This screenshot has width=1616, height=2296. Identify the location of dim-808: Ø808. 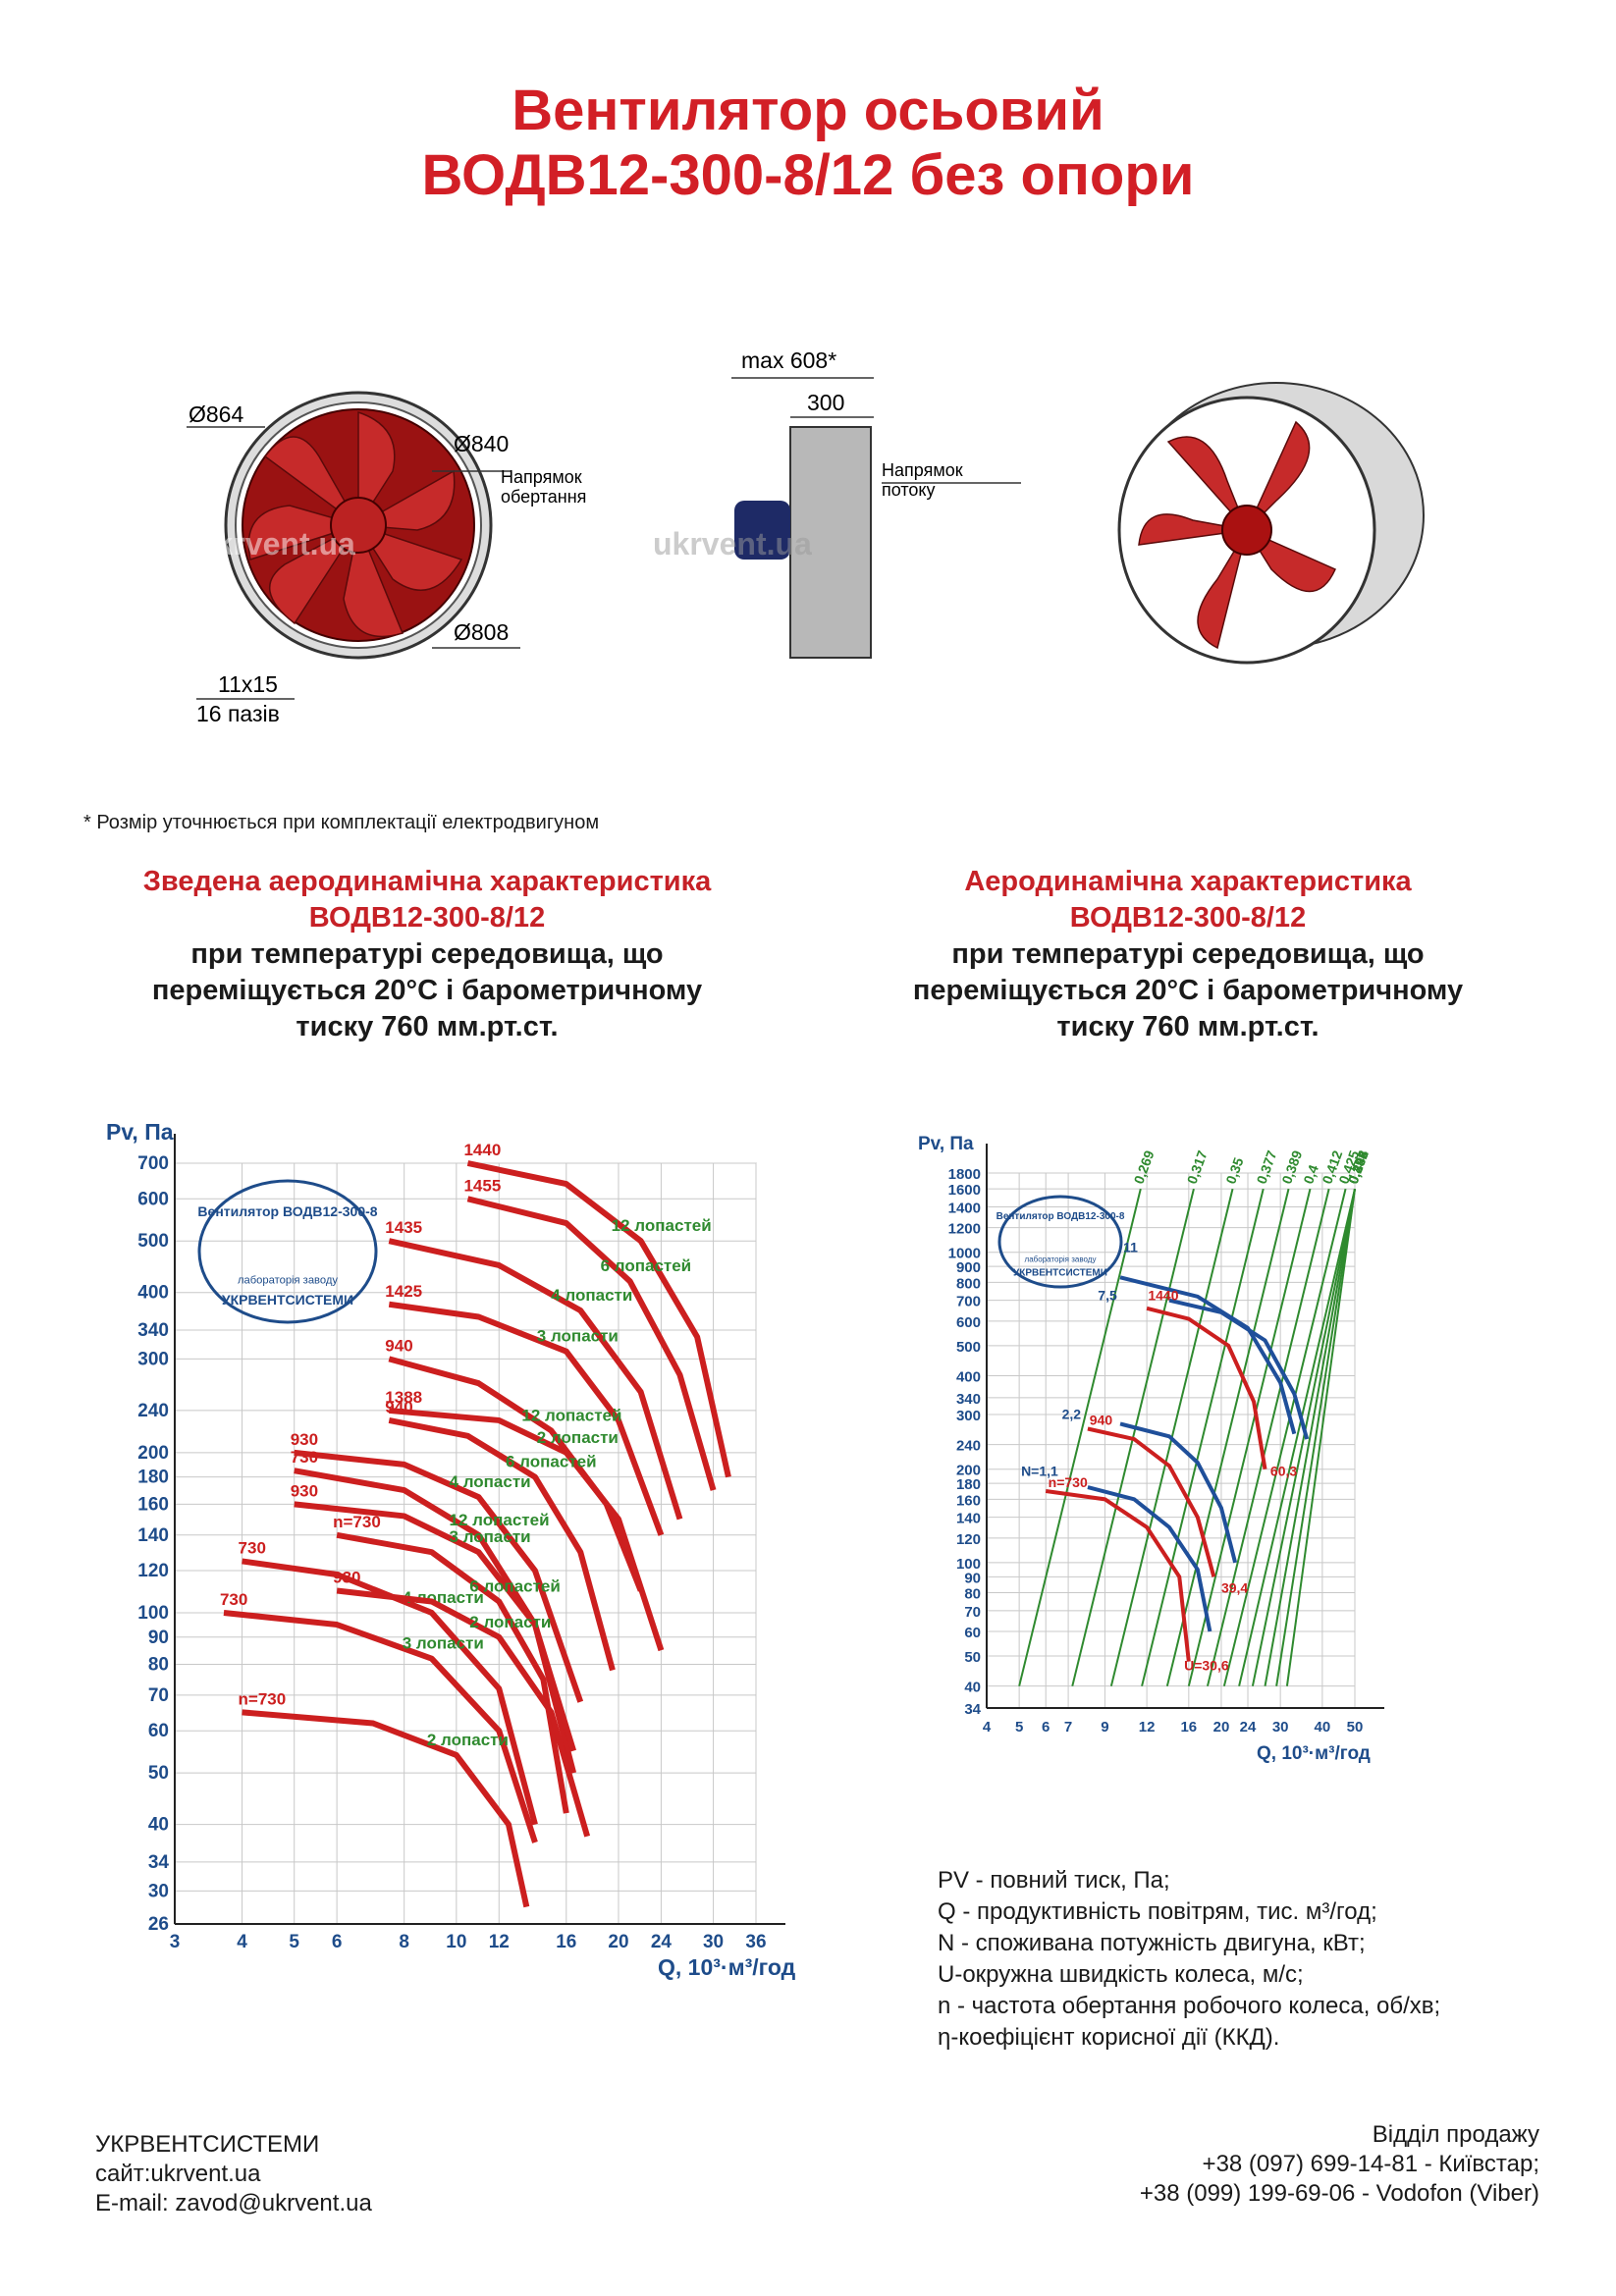
(481, 632).